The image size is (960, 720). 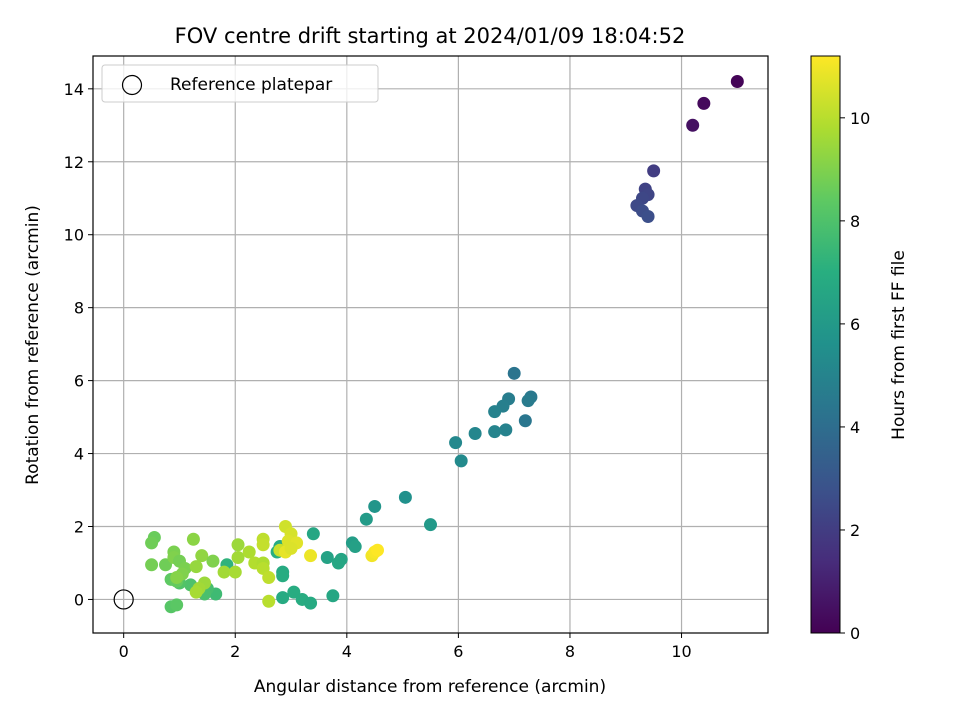 I want to click on colorbar-ticks: 0 2 4 6 8 10, so click(x=855, y=376).